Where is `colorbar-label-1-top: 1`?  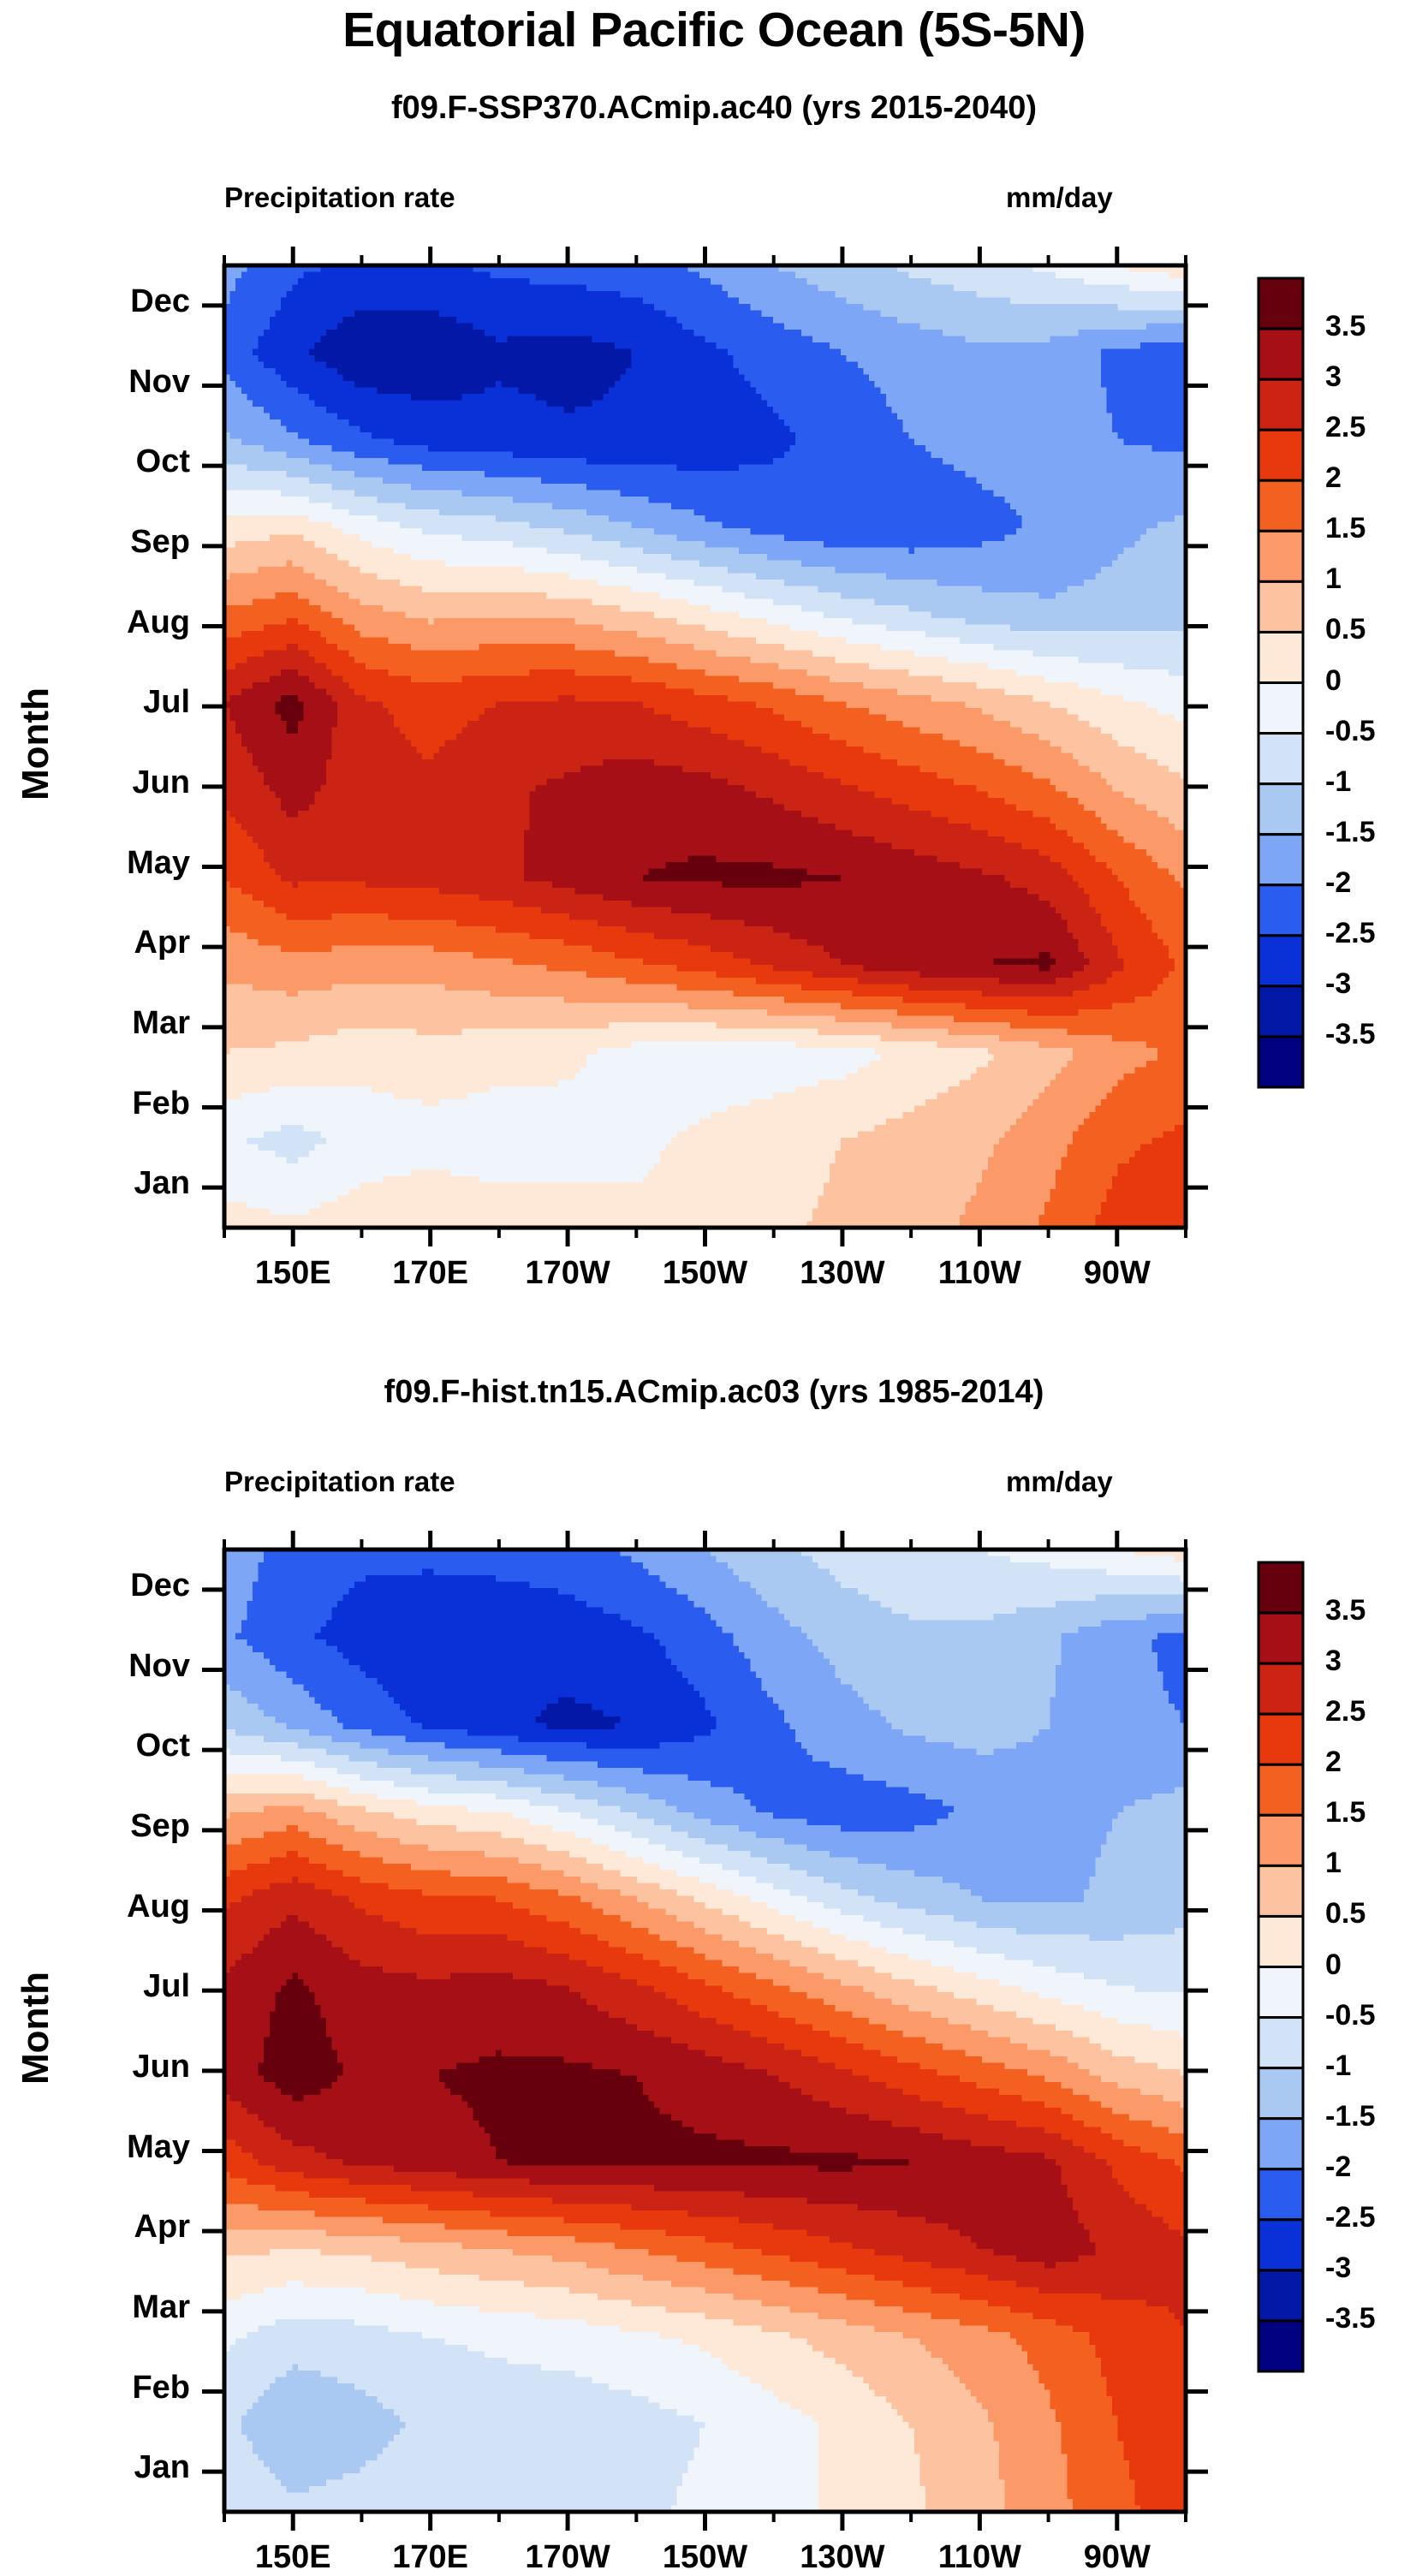
colorbar-label-1-top: 1 is located at coordinates (1376, 579).